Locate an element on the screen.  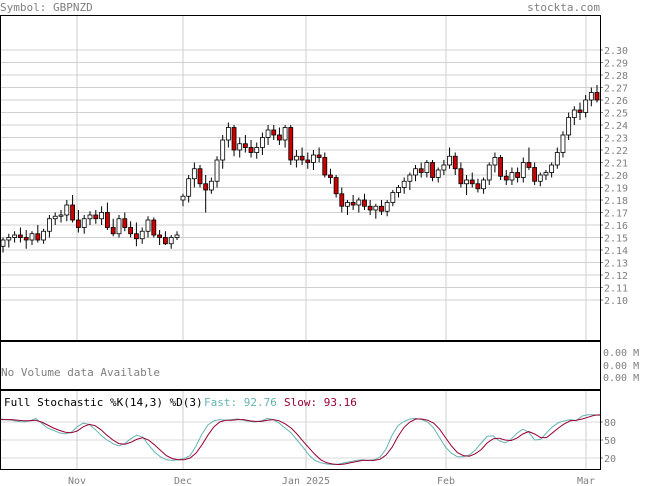
site-label: stockta.com is located at coordinates (563, 7).